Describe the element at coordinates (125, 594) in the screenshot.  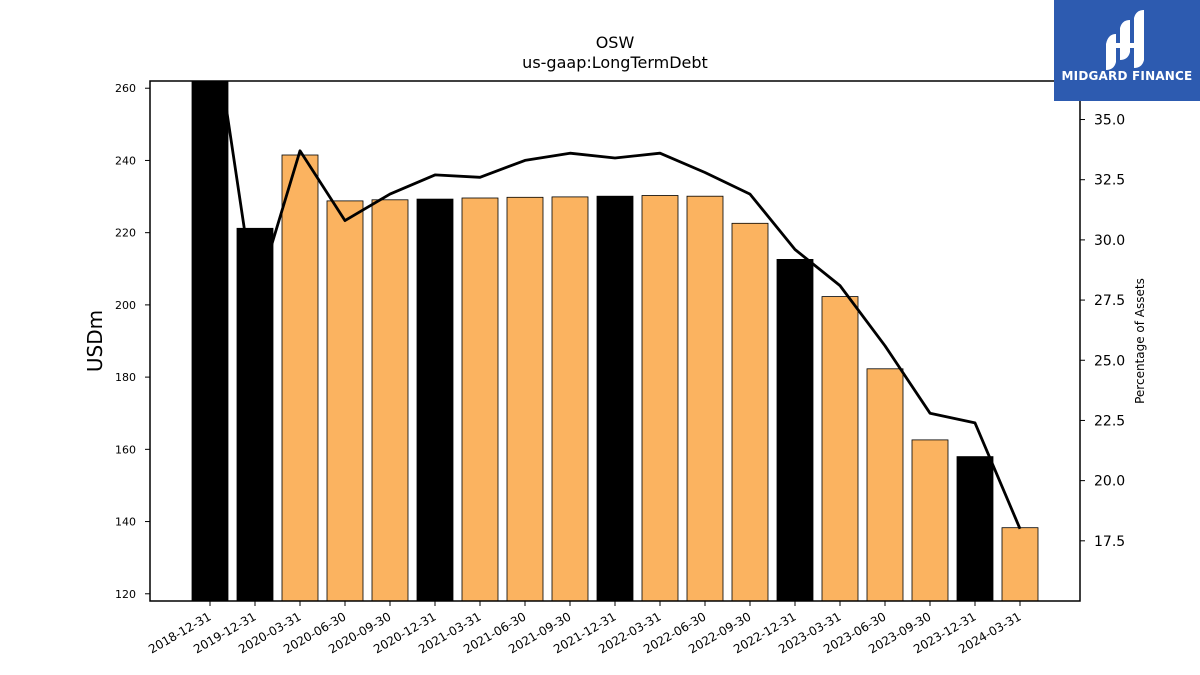
I see `y-tick-label: 120` at that location.